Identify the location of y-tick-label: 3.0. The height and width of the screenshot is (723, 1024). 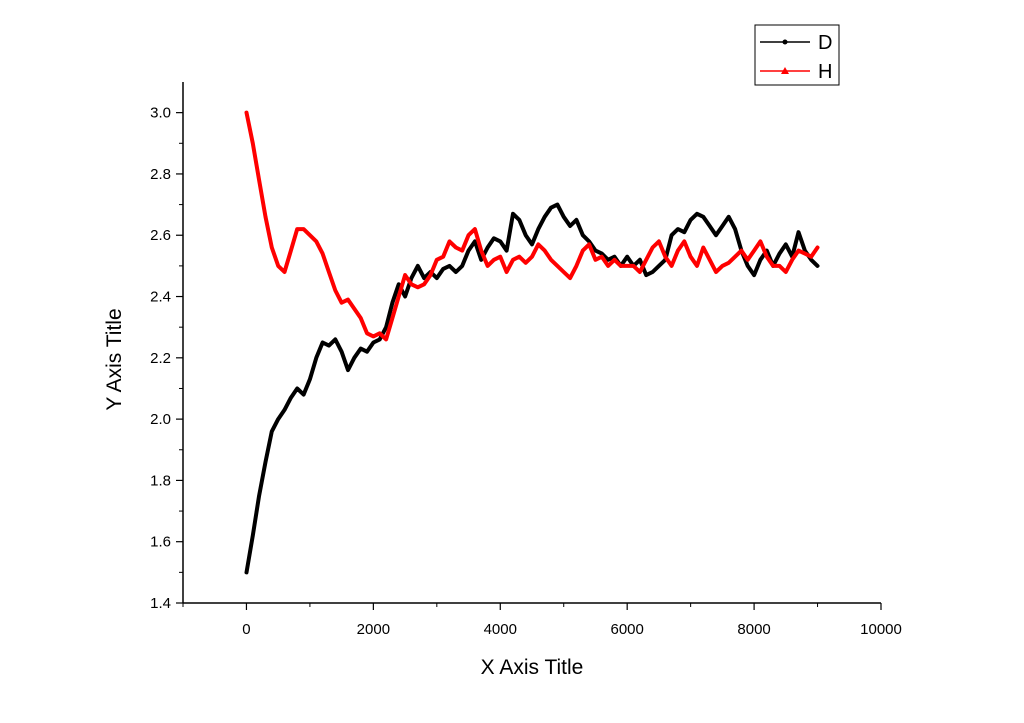
(160, 113).